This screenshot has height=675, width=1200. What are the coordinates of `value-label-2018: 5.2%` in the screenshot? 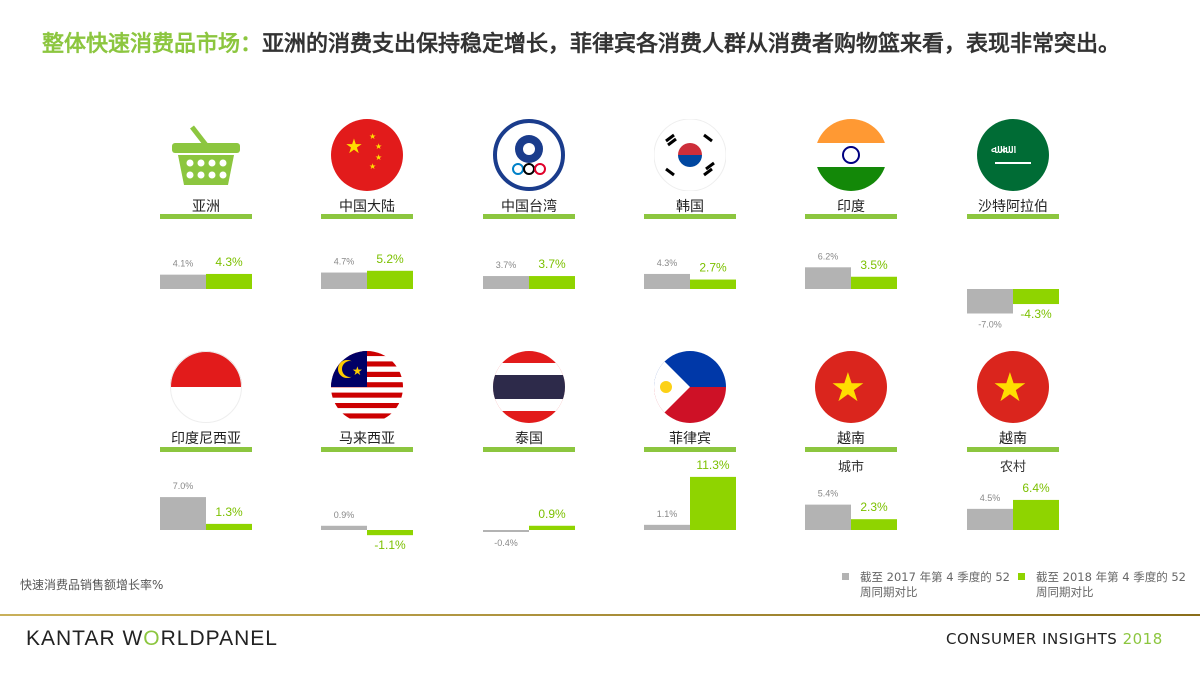 It's located at (390, 259).